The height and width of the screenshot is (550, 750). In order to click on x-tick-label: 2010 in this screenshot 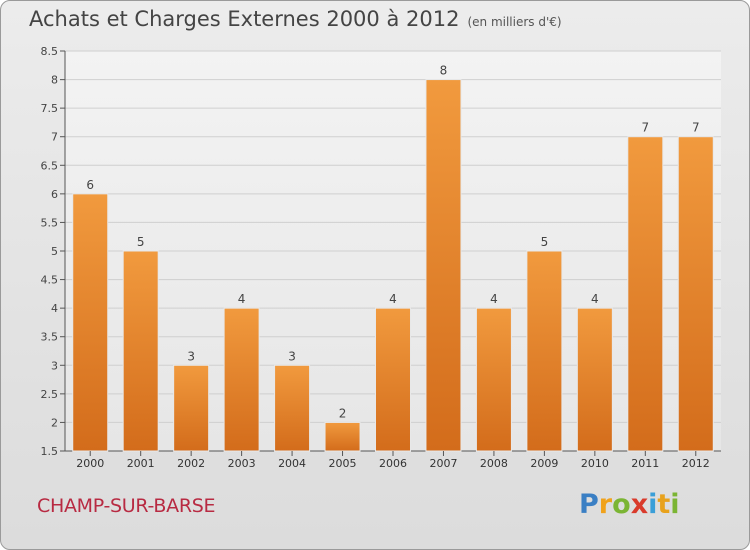, I will do `click(595, 463)`.